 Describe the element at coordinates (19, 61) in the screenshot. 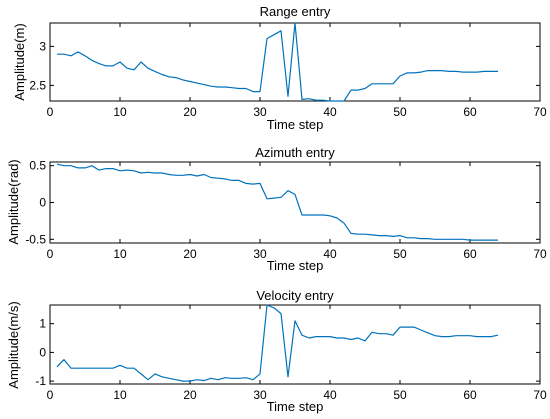

I see `y-axis-label: Amplitude(m)` at that location.